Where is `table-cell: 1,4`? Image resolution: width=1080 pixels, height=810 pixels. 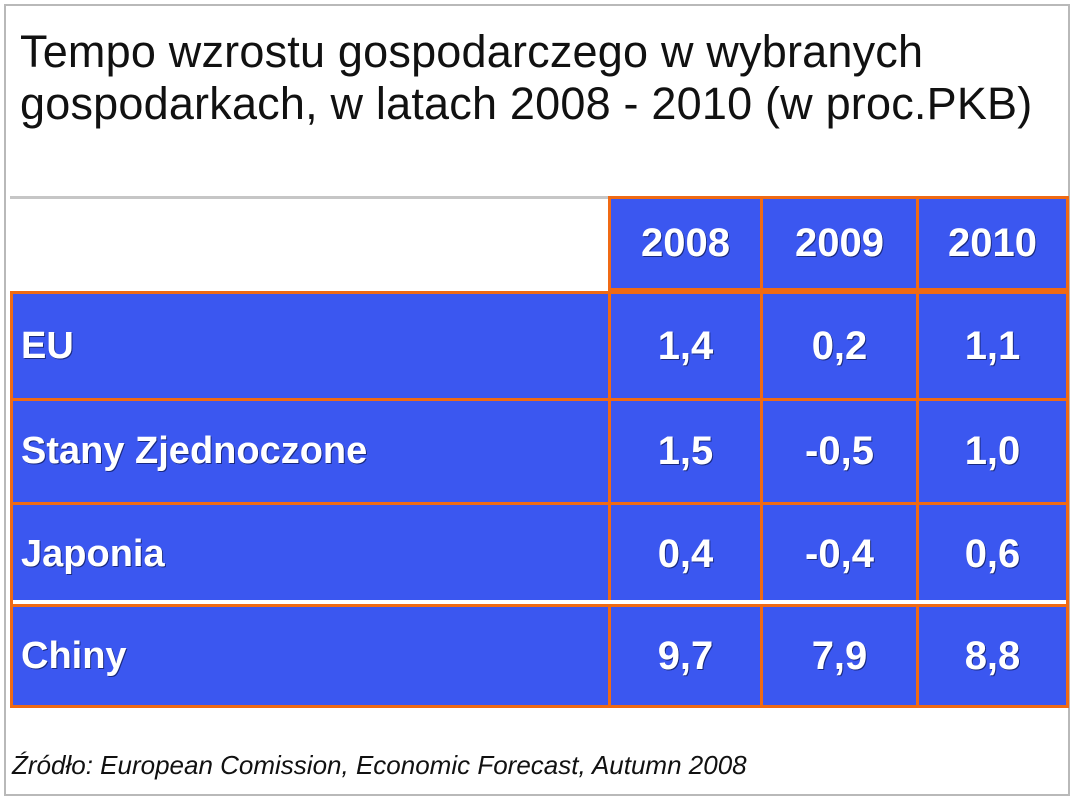 table-cell: 1,4 is located at coordinates (685, 346).